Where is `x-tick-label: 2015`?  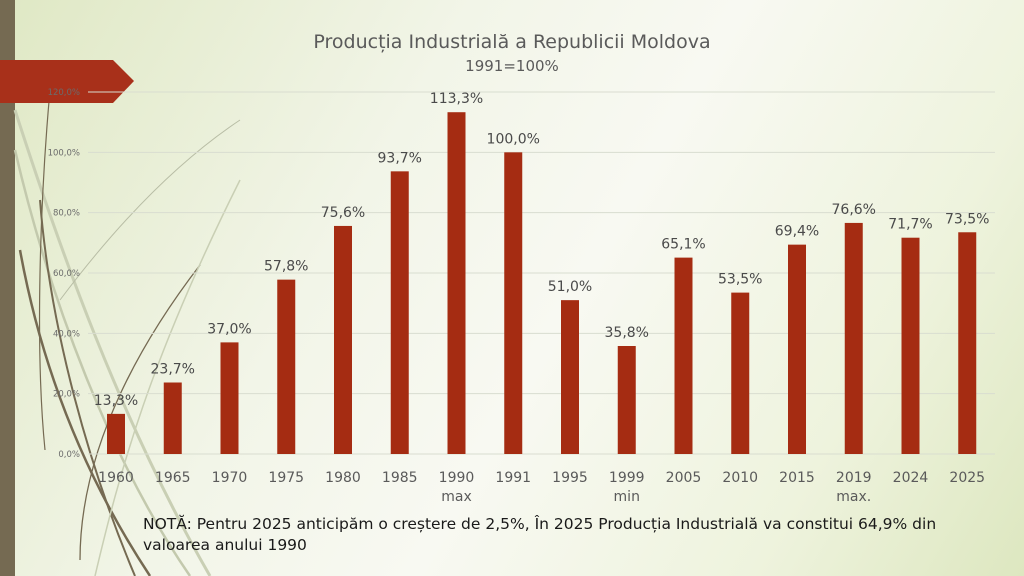 x-tick-label: 2015 is located at coordinates (797, 478).